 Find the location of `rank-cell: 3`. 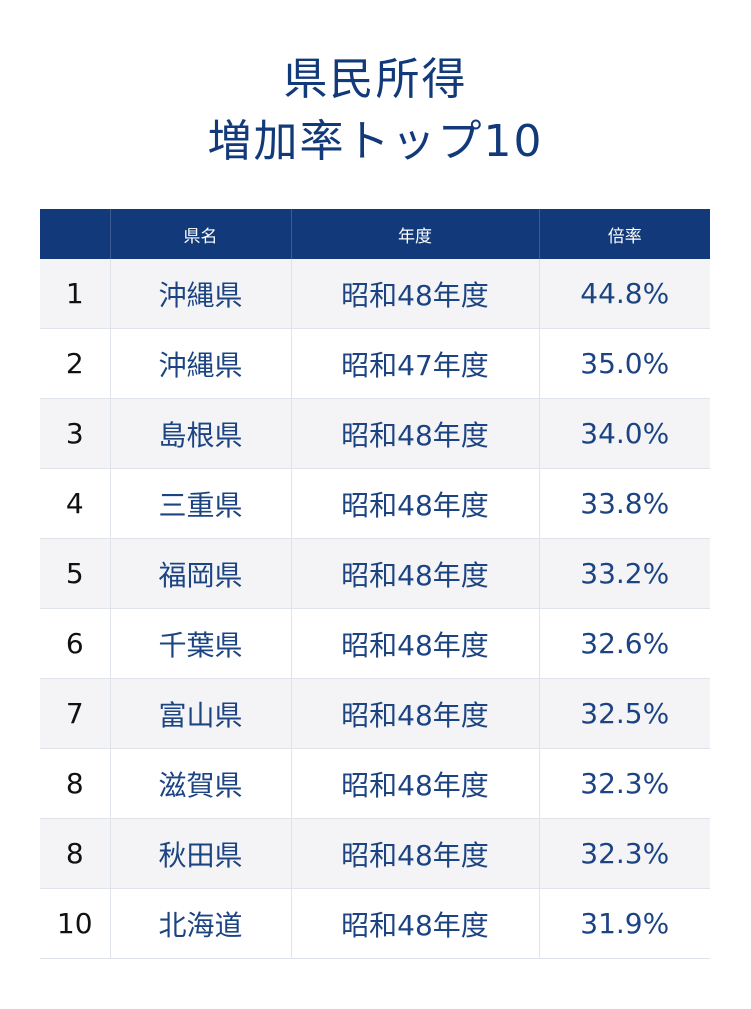

rank-cell: 3 is located at coordinates (75, 433).